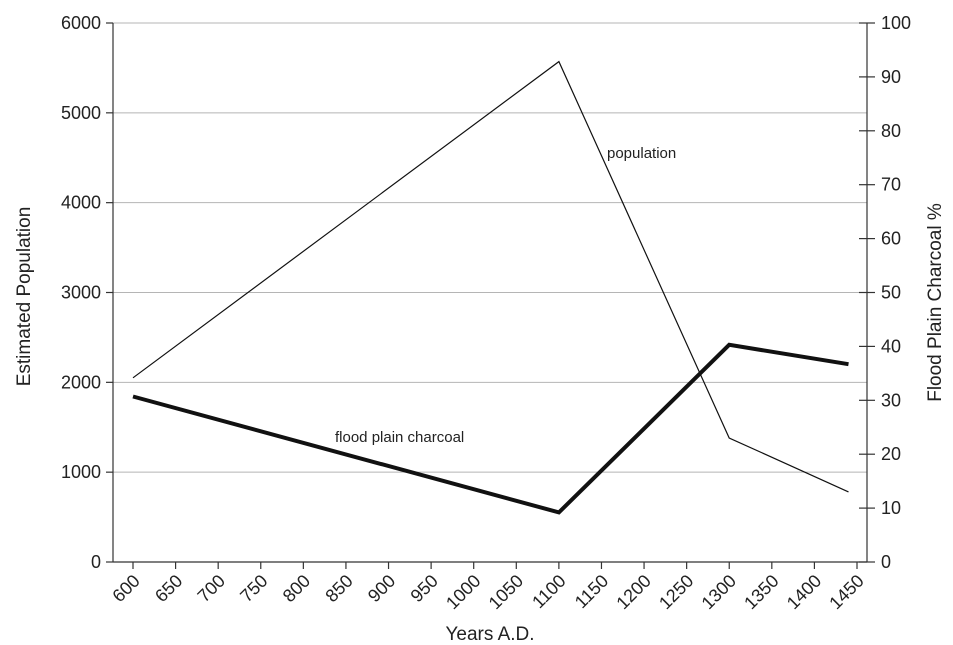 This screenshot has width=953, height=645. I want to click on x-tick-label: 850, so click(338, 588).